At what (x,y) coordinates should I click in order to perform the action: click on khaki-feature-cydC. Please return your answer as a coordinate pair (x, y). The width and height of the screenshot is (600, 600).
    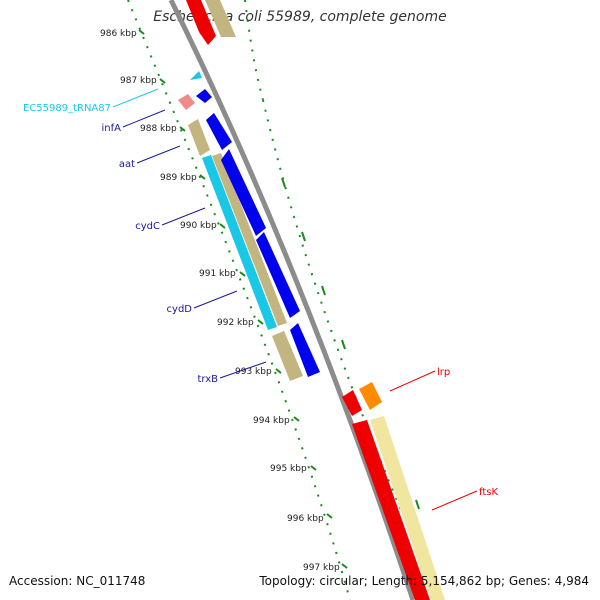
    Looking at the image, I should click on (249, 239).